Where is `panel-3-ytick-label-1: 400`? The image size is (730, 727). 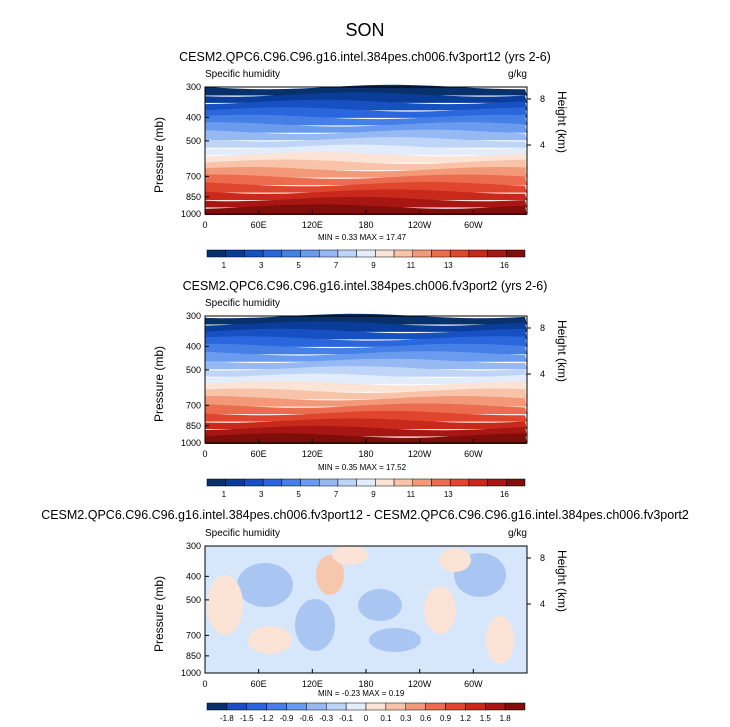 panel-3-ytick-label-1: 400 is located at coordinates (193, 576).